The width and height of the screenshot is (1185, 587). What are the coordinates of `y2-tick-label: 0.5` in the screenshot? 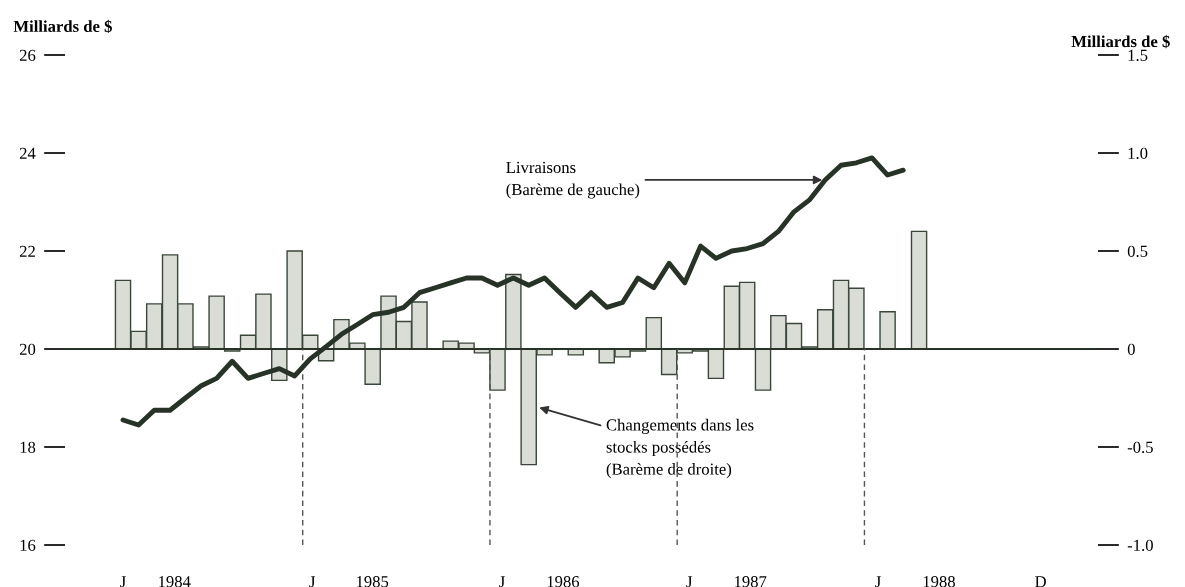 It's located at (1137, 251).